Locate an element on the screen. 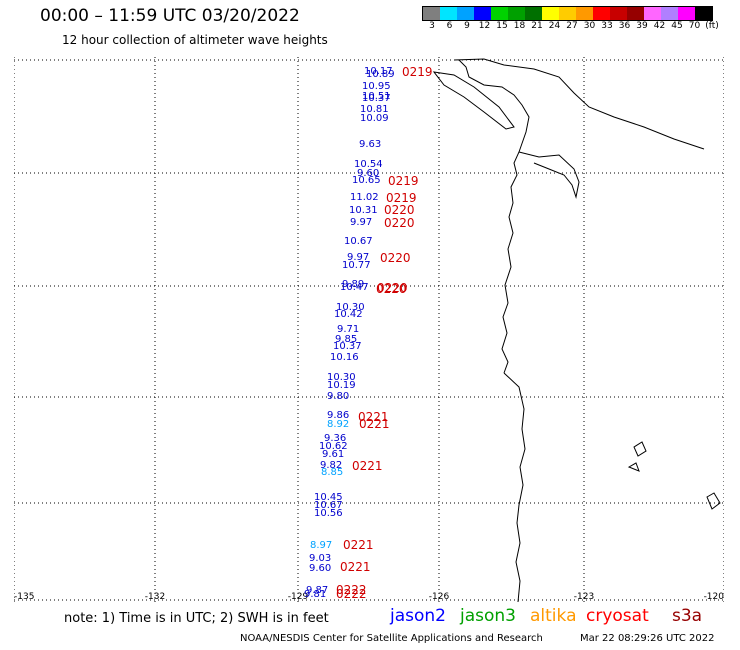  puget-sound is located at coordinates (549, 175).